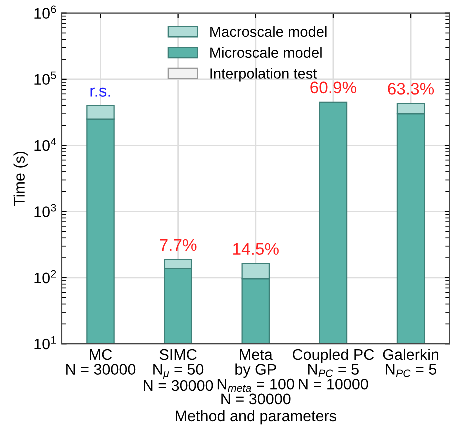  What do you see at coordinates (45, 277) in the screenshot?
I see `y-tick-label: 10$^{2}$` at bounding box center [45, 277].